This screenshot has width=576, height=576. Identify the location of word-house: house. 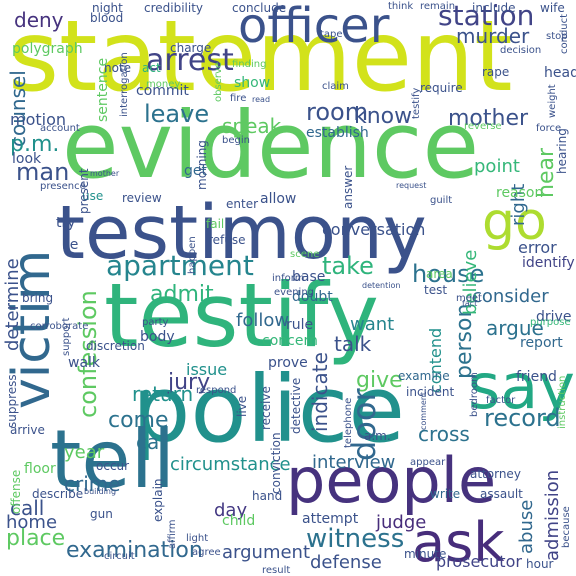
(448, 274).